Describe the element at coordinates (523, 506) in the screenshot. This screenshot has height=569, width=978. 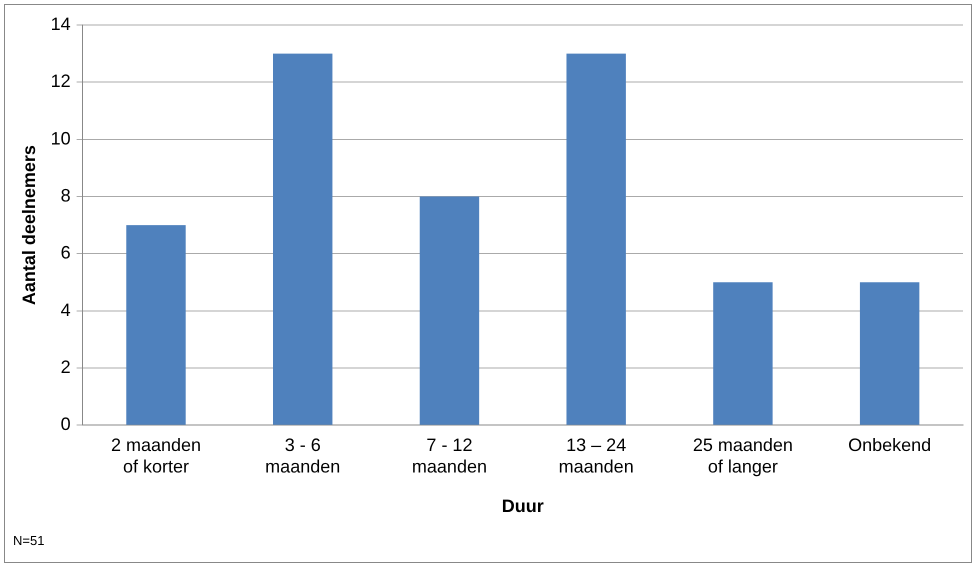
I see `x-axis-title: Duur` at that location.